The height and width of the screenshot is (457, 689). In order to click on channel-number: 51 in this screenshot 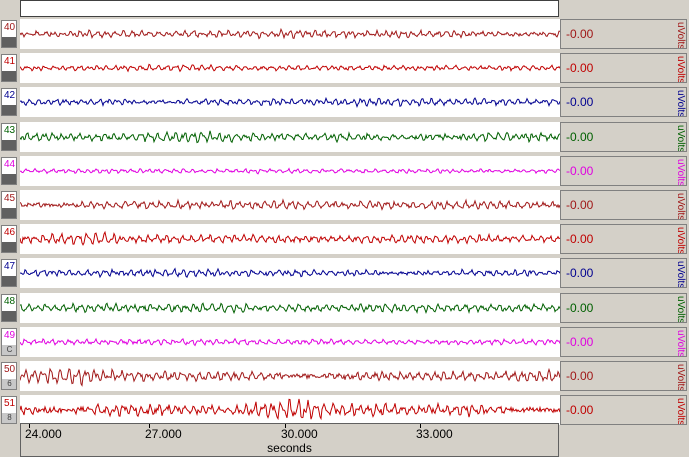, I will do `click(9, 403)`.